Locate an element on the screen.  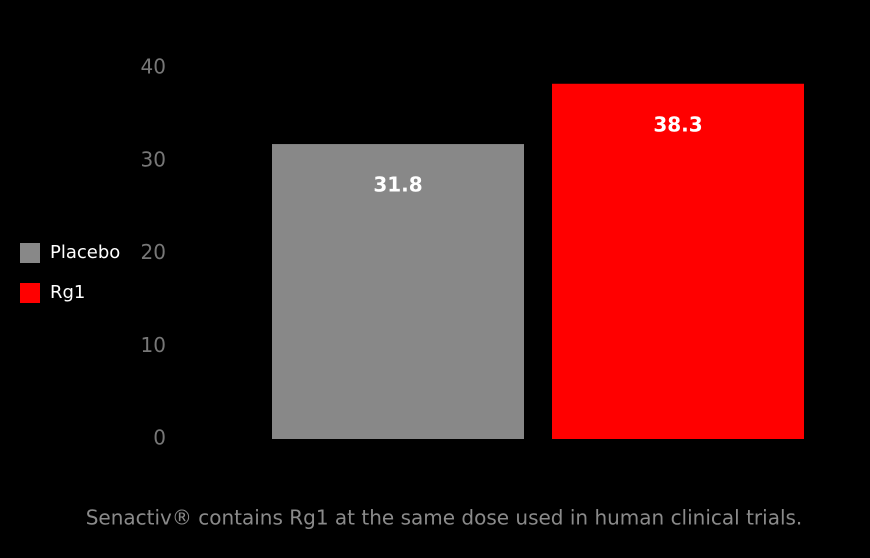
data-label: 38.3 is located at coordinates (677, 124).